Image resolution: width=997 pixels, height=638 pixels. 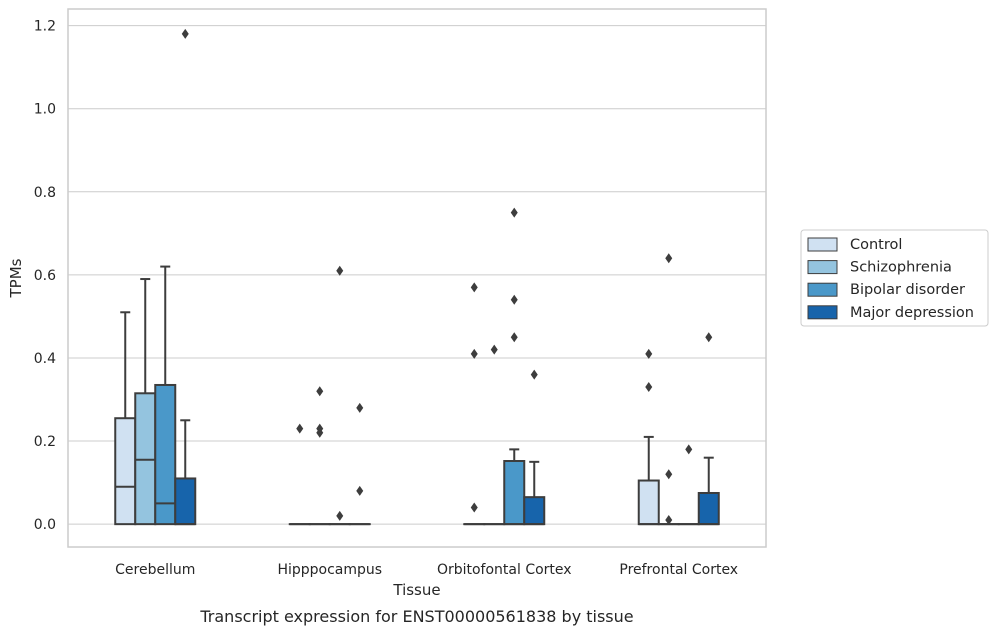 I want to click on legend-label: Bipolar disorder, so click(x=907, y=290).